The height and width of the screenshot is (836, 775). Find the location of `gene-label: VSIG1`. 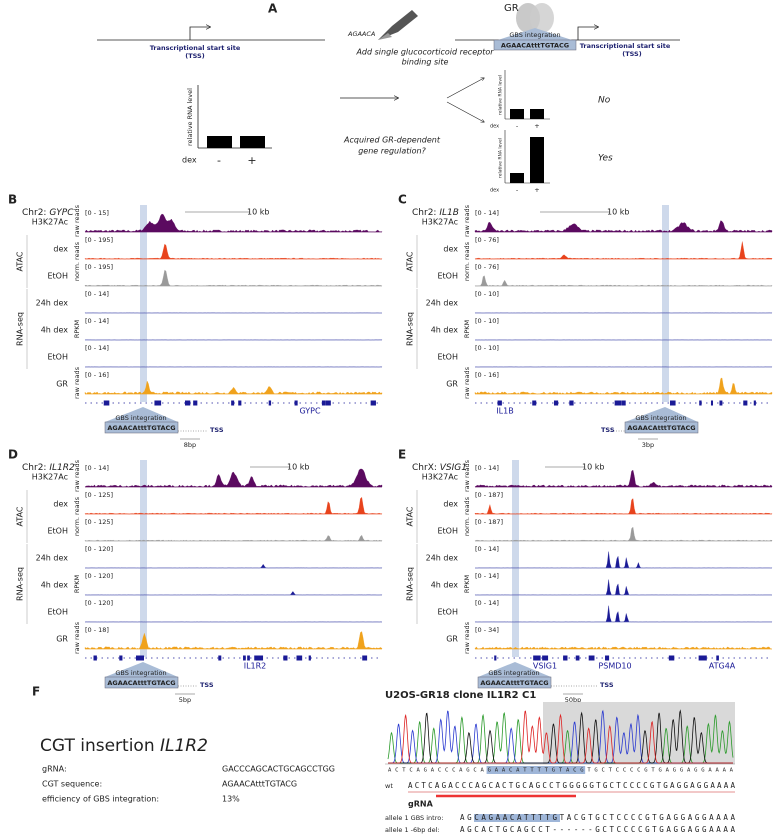

gene-label: VSIG1 is located at coordinates (545, 666).